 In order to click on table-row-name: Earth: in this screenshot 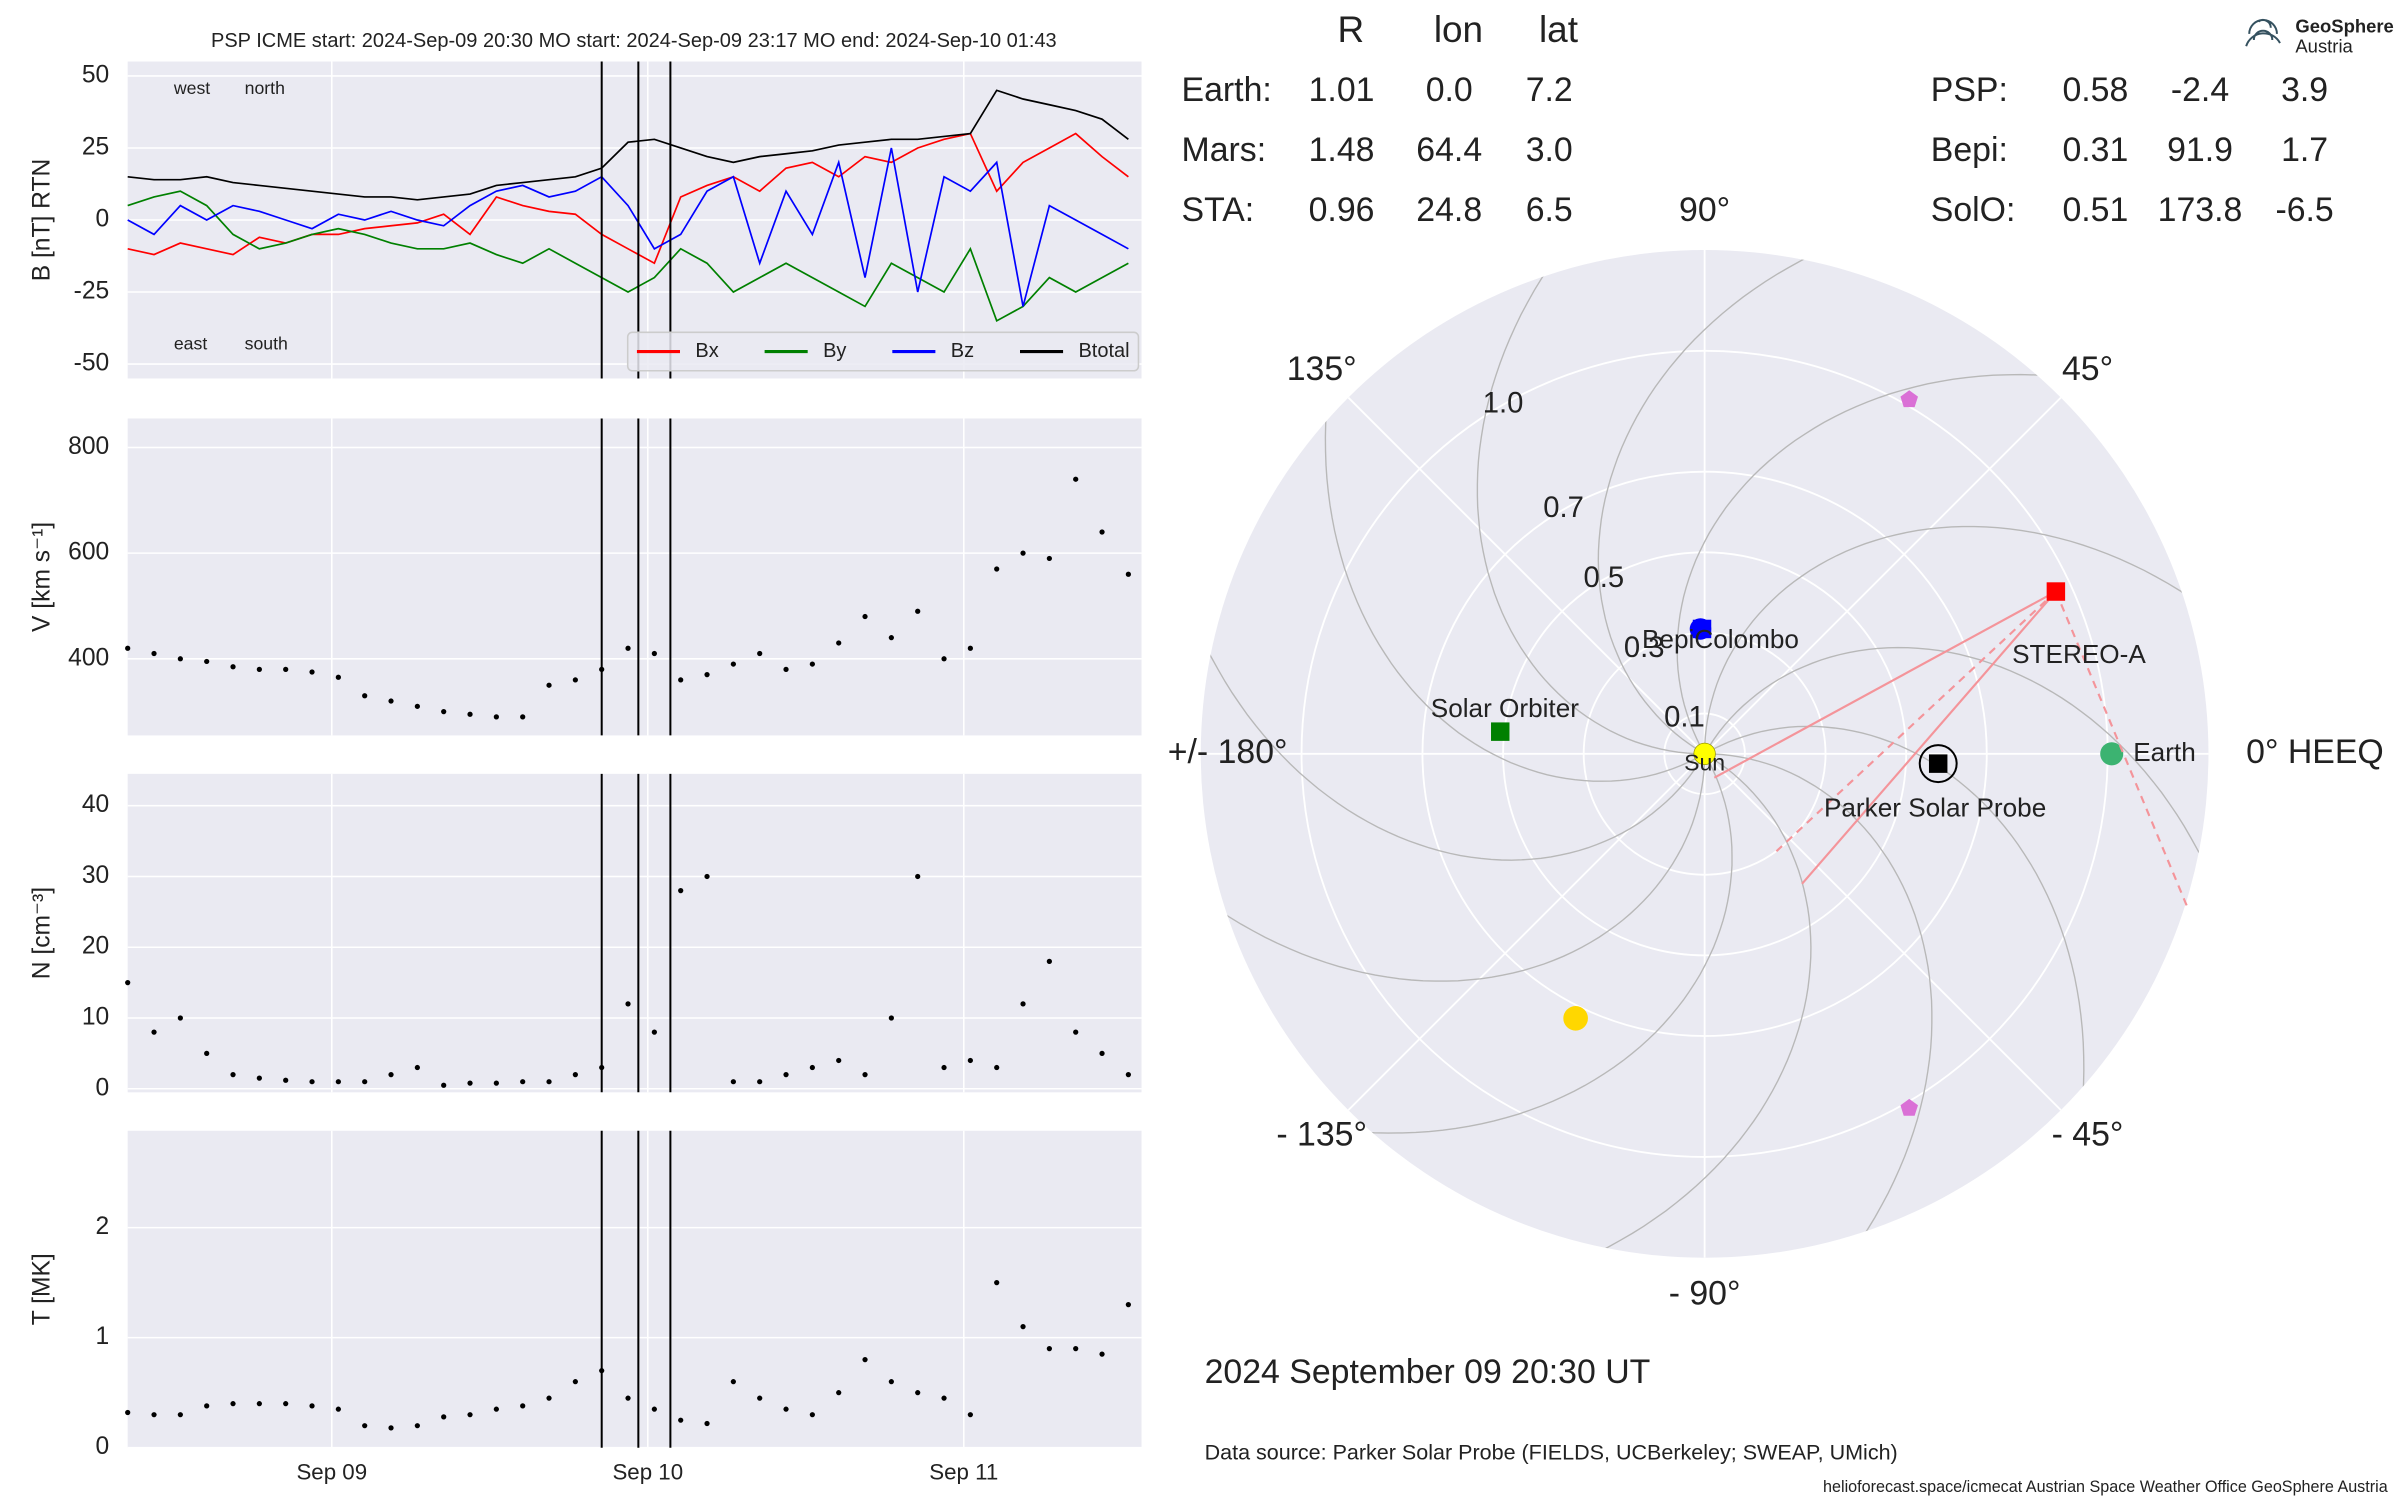, I will do `click(1227, 90)`.